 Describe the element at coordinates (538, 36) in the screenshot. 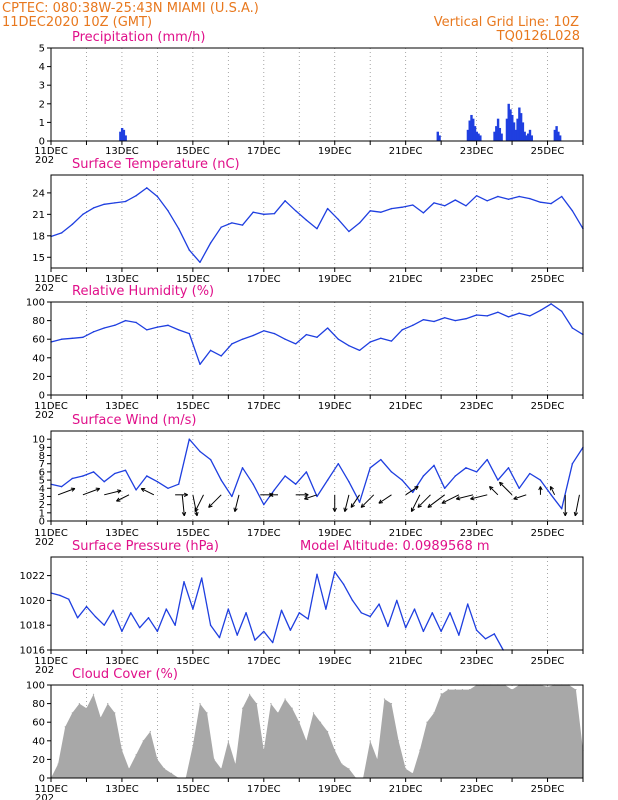

I see `header-code: TQ0126L028` at that location.